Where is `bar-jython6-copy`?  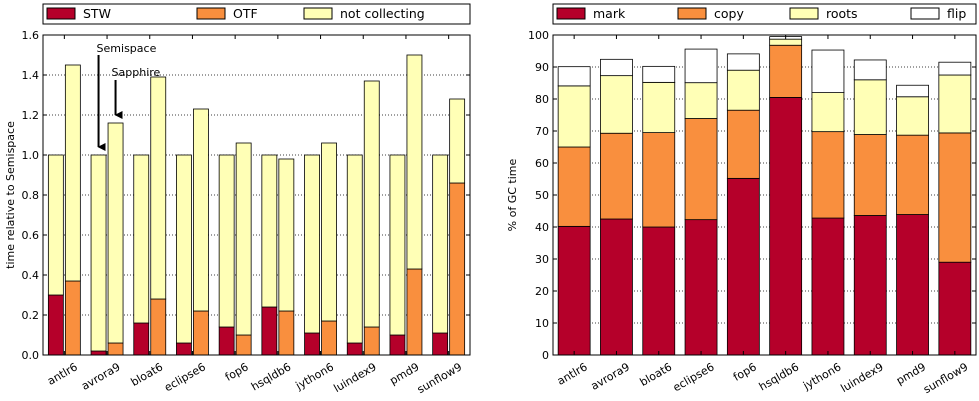
bar-jython6-copy is located at coordinates (828, 175).